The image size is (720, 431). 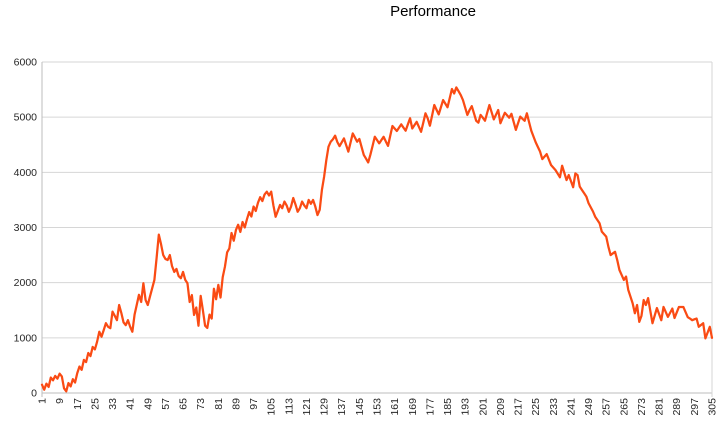 I want to click on x-tick-label: 105, so click(x=272, y=407).